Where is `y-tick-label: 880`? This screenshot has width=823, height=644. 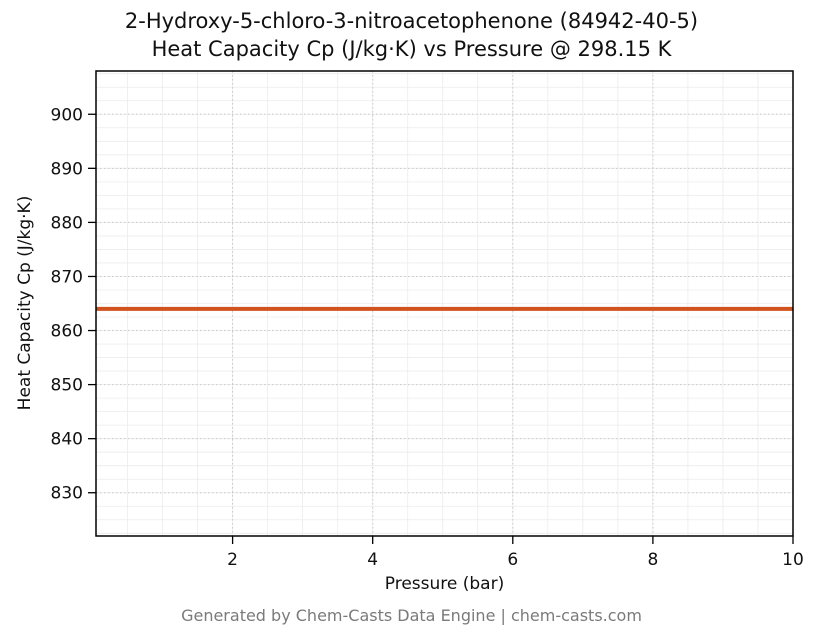
y-tick-label: 880 is located at coordinates (67, 223).